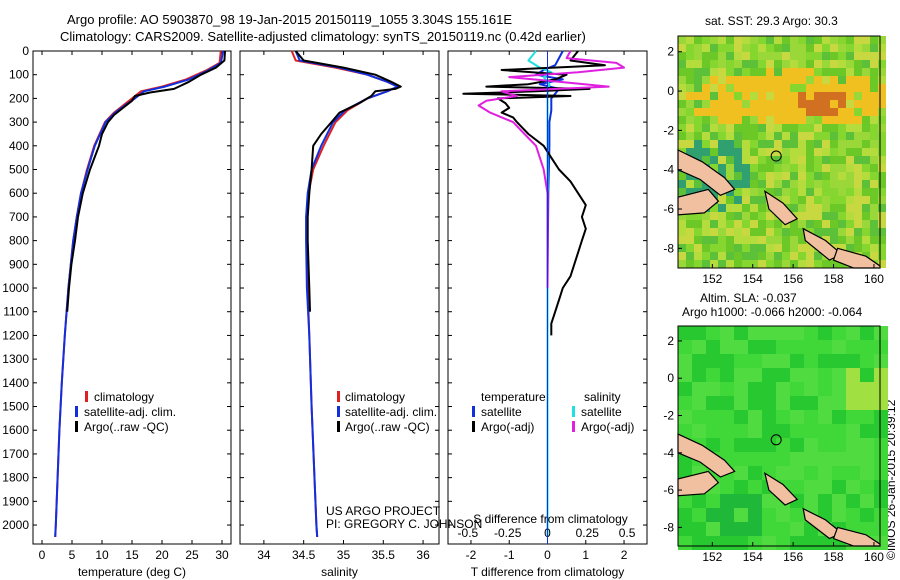 The image size is (900, 580). I want to click on sst_map-land, so click(781, 207).